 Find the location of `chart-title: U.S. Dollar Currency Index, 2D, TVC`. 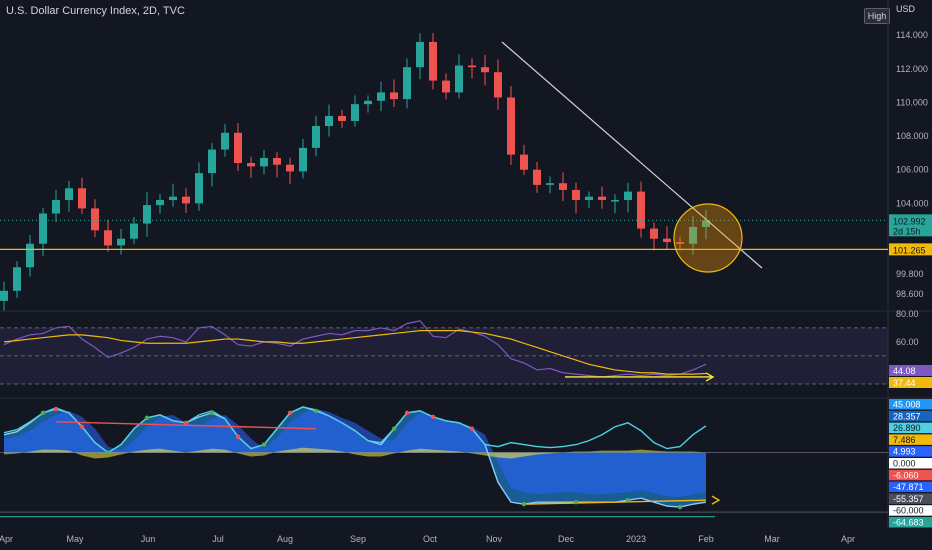

chart-title: U.S. Dollar Currency Index, 2D, TVC is located at coordinates (95, 11).